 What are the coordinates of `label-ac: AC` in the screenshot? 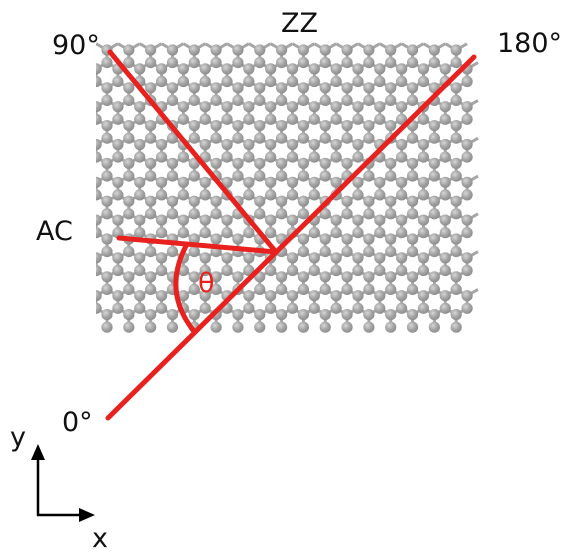 It's located at (54, 231).